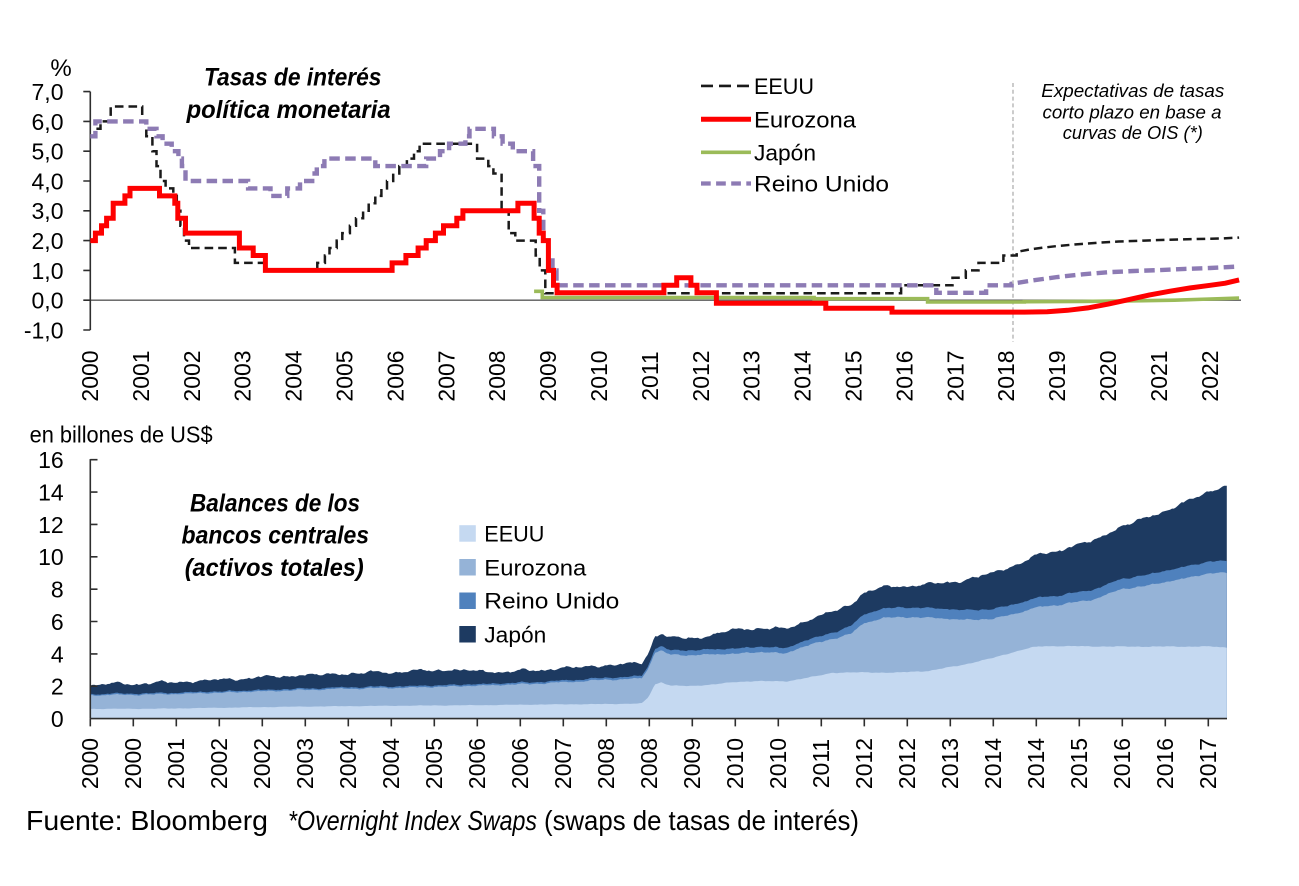 The width and height of the screenshot is (1299, 886). Describe the element at coordinates (1210, 375) in the screenshot. I see `svg-text: 2022` at that location.